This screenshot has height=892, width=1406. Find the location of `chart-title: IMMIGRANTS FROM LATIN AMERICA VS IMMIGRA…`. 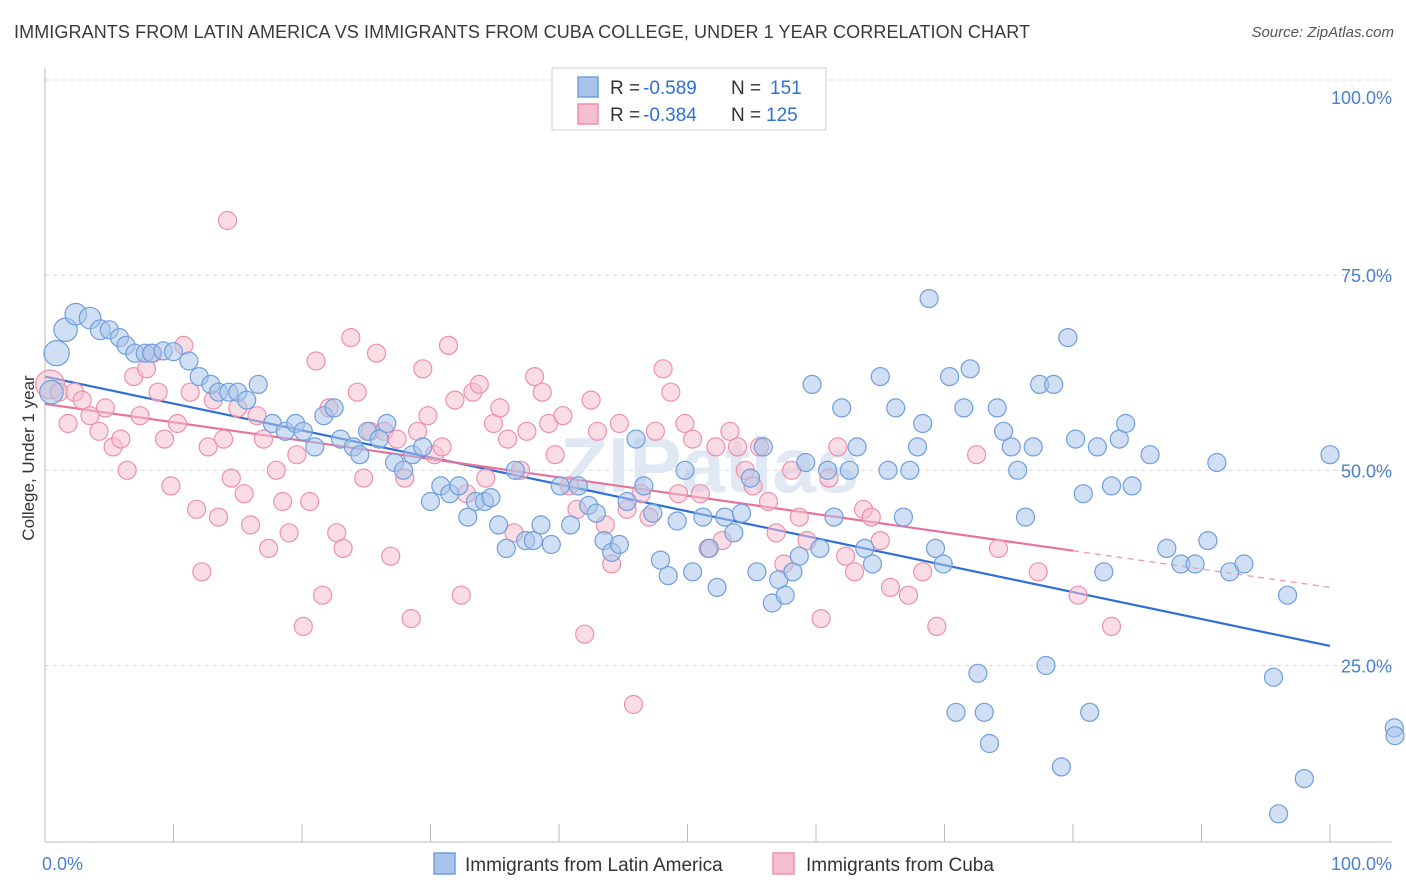

chart-title: IMMIGRANTS FROM LATIN AMERICA VS IMMIGRA… is located at coordinates (522, 32).